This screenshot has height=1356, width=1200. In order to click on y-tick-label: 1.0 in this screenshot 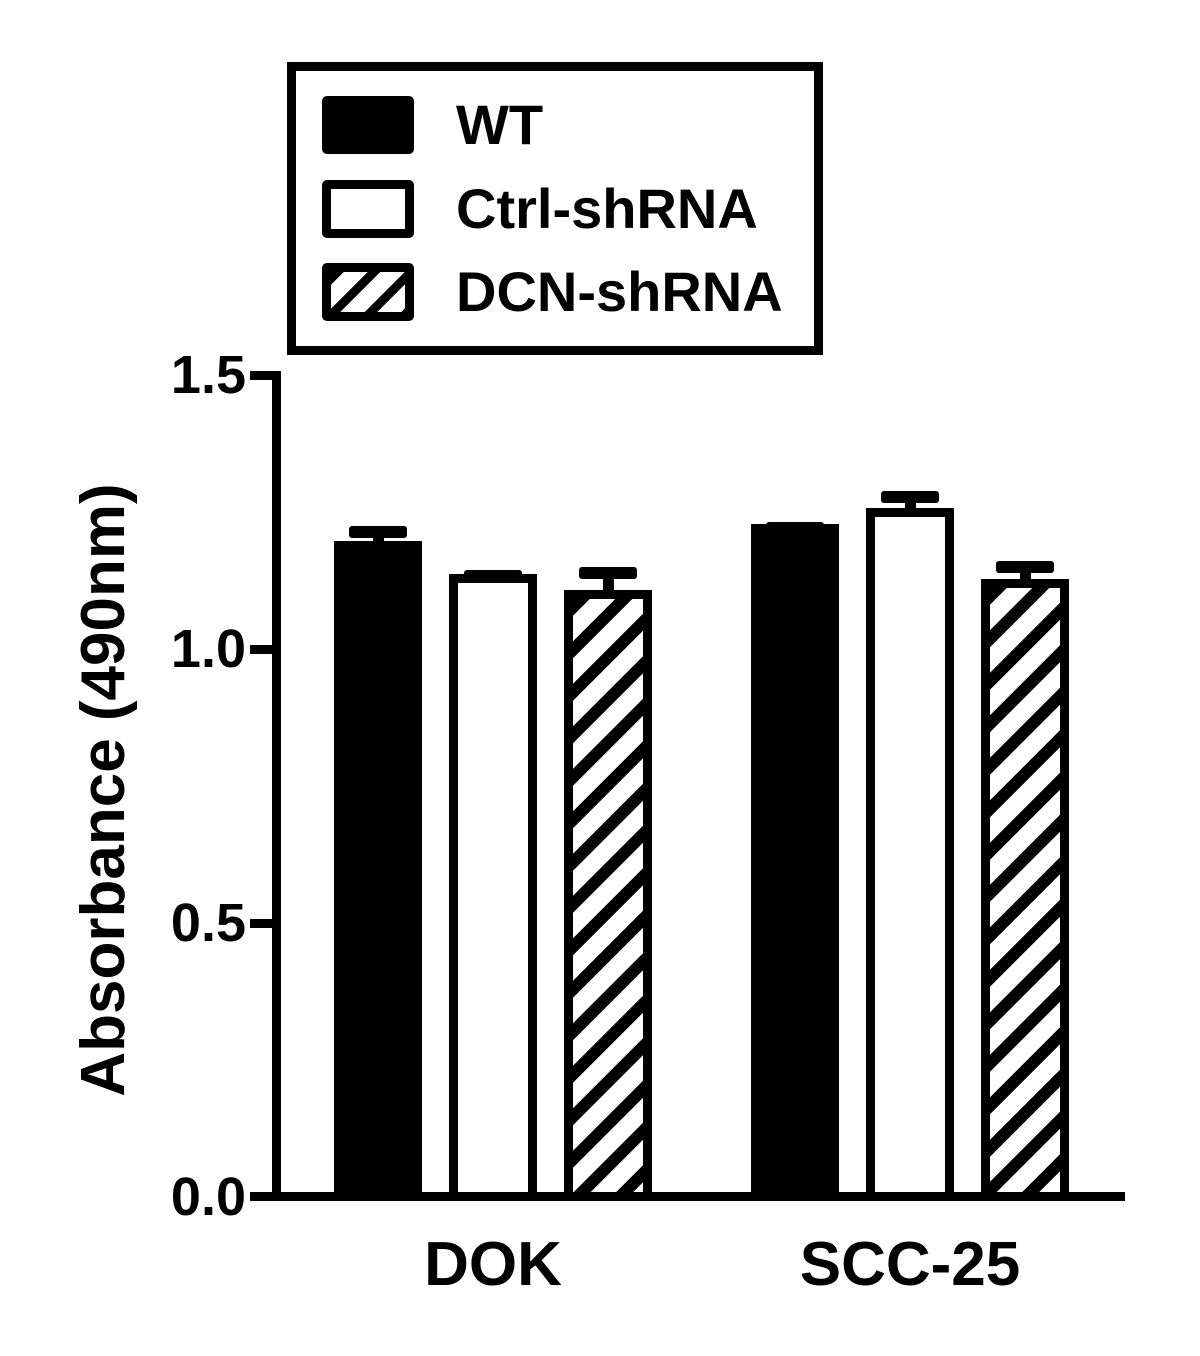, I will do `click(208, 649)`.